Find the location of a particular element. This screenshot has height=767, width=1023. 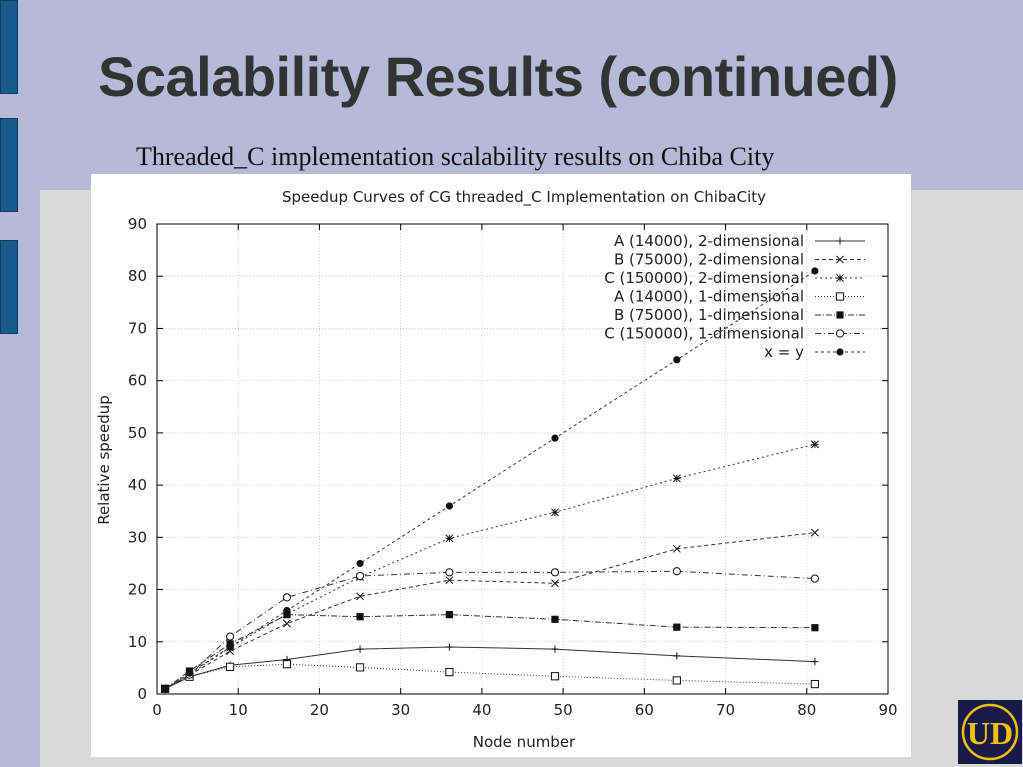

x-tick-label: 10 is located at coordinates (238, 710).